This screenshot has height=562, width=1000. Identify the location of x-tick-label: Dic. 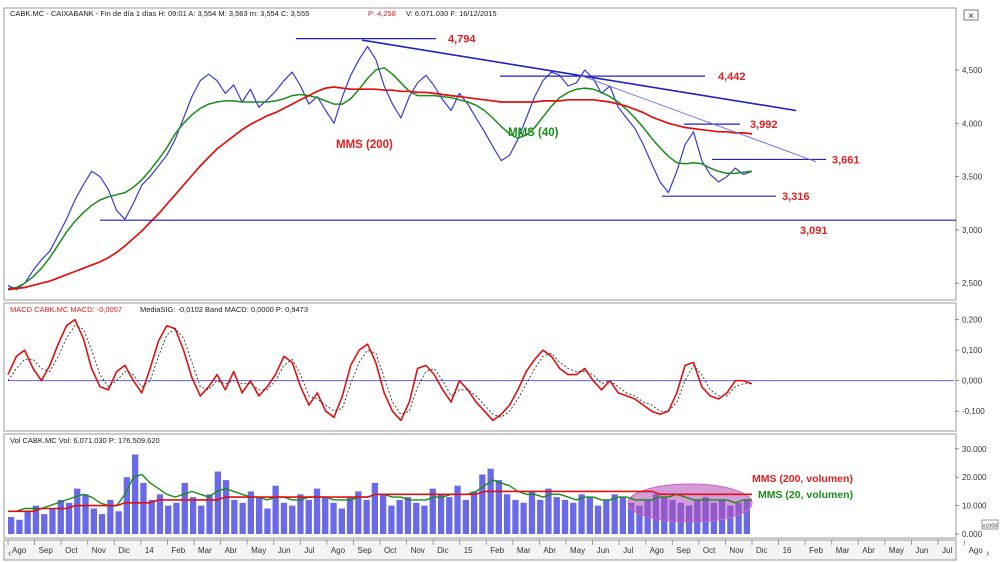
(124, 550).